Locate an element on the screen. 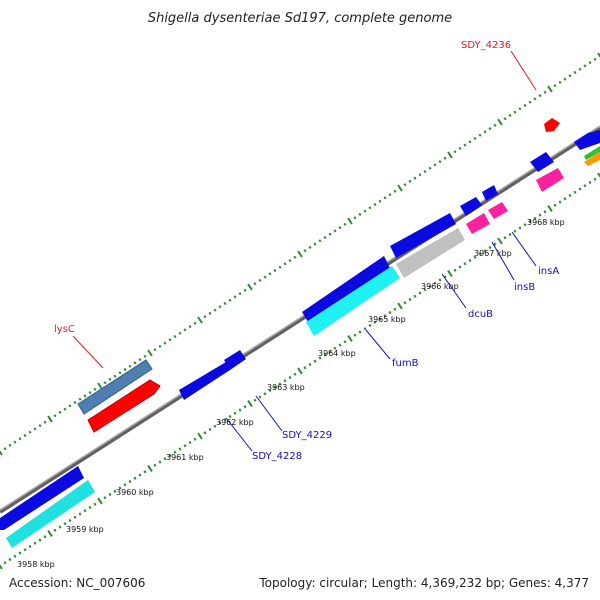 This screenshot has height=600, width=600. gene-lower-cyan is located at coordinates (50, 514).